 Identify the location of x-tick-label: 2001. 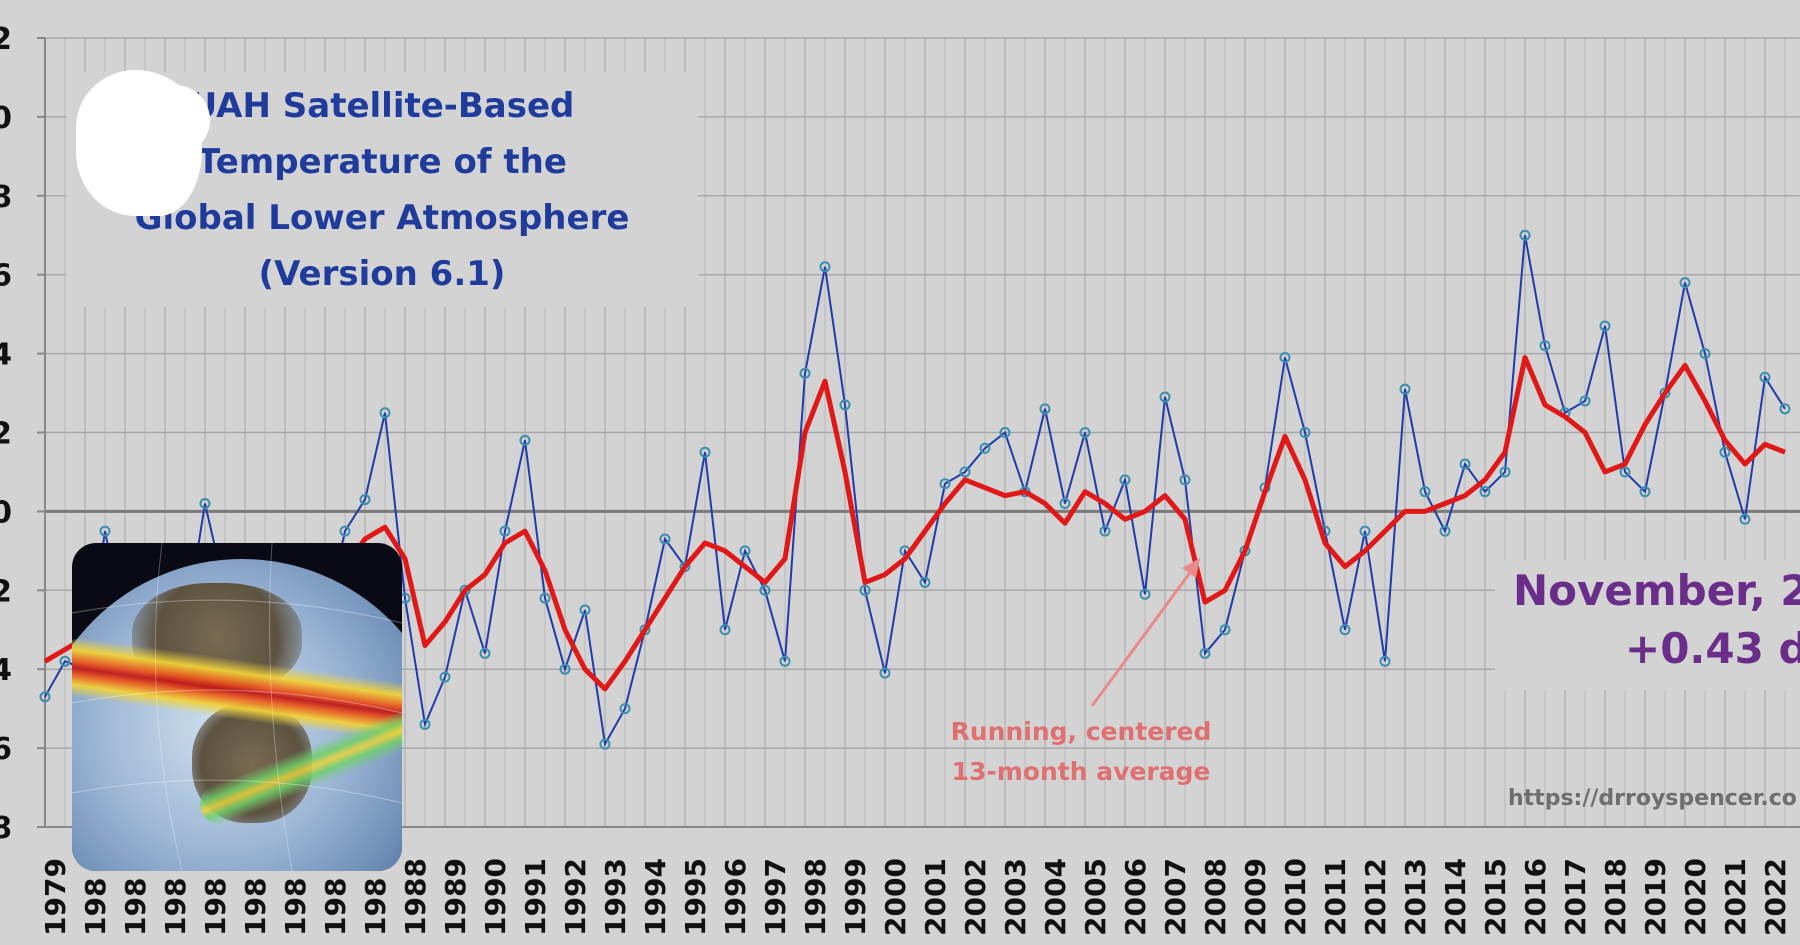
(935, 897).